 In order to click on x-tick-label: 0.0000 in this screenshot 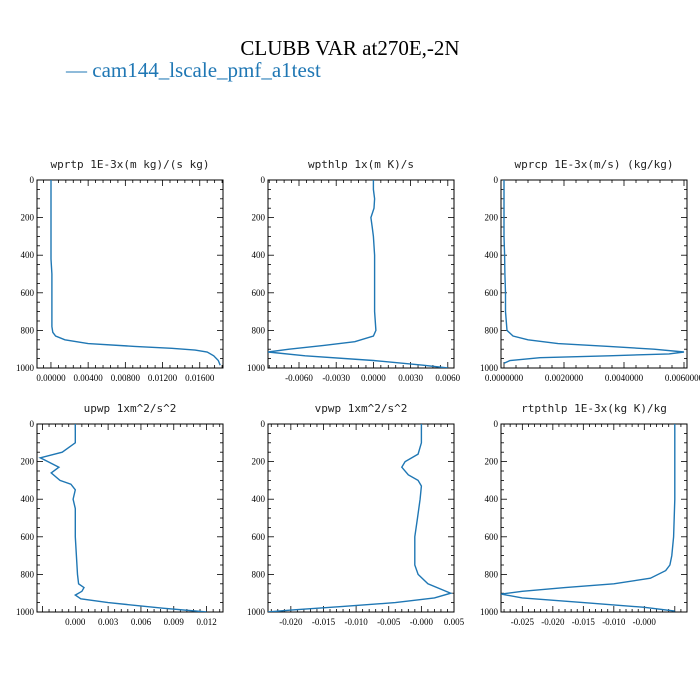, I will do `click(373, 378)`.